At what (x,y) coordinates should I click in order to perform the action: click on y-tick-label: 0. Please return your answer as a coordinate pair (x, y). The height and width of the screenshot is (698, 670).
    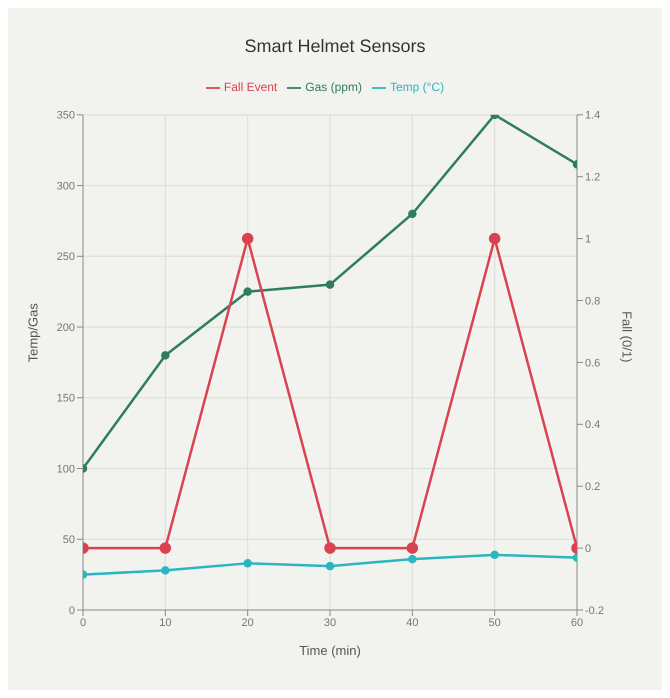
    Looking at the image, I should click on (71, 610).